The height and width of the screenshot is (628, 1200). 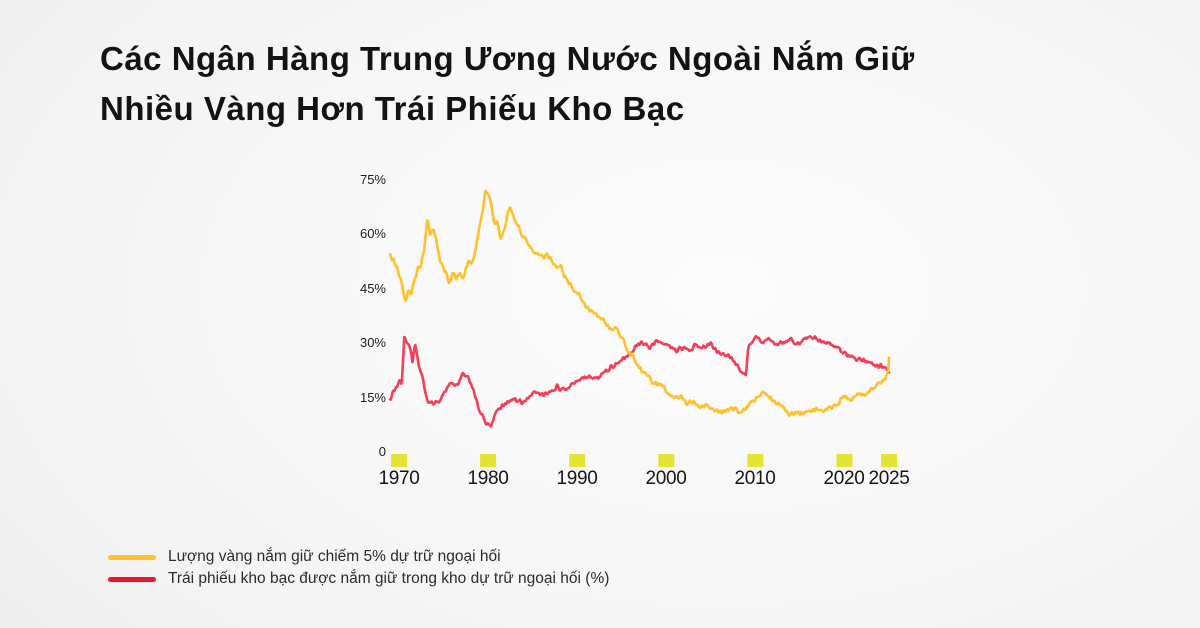 What do you see at coordinates (399, 478) in the screenshot?
I see `x-axis-label-1970: 1970` at bounding box center [399, 478].